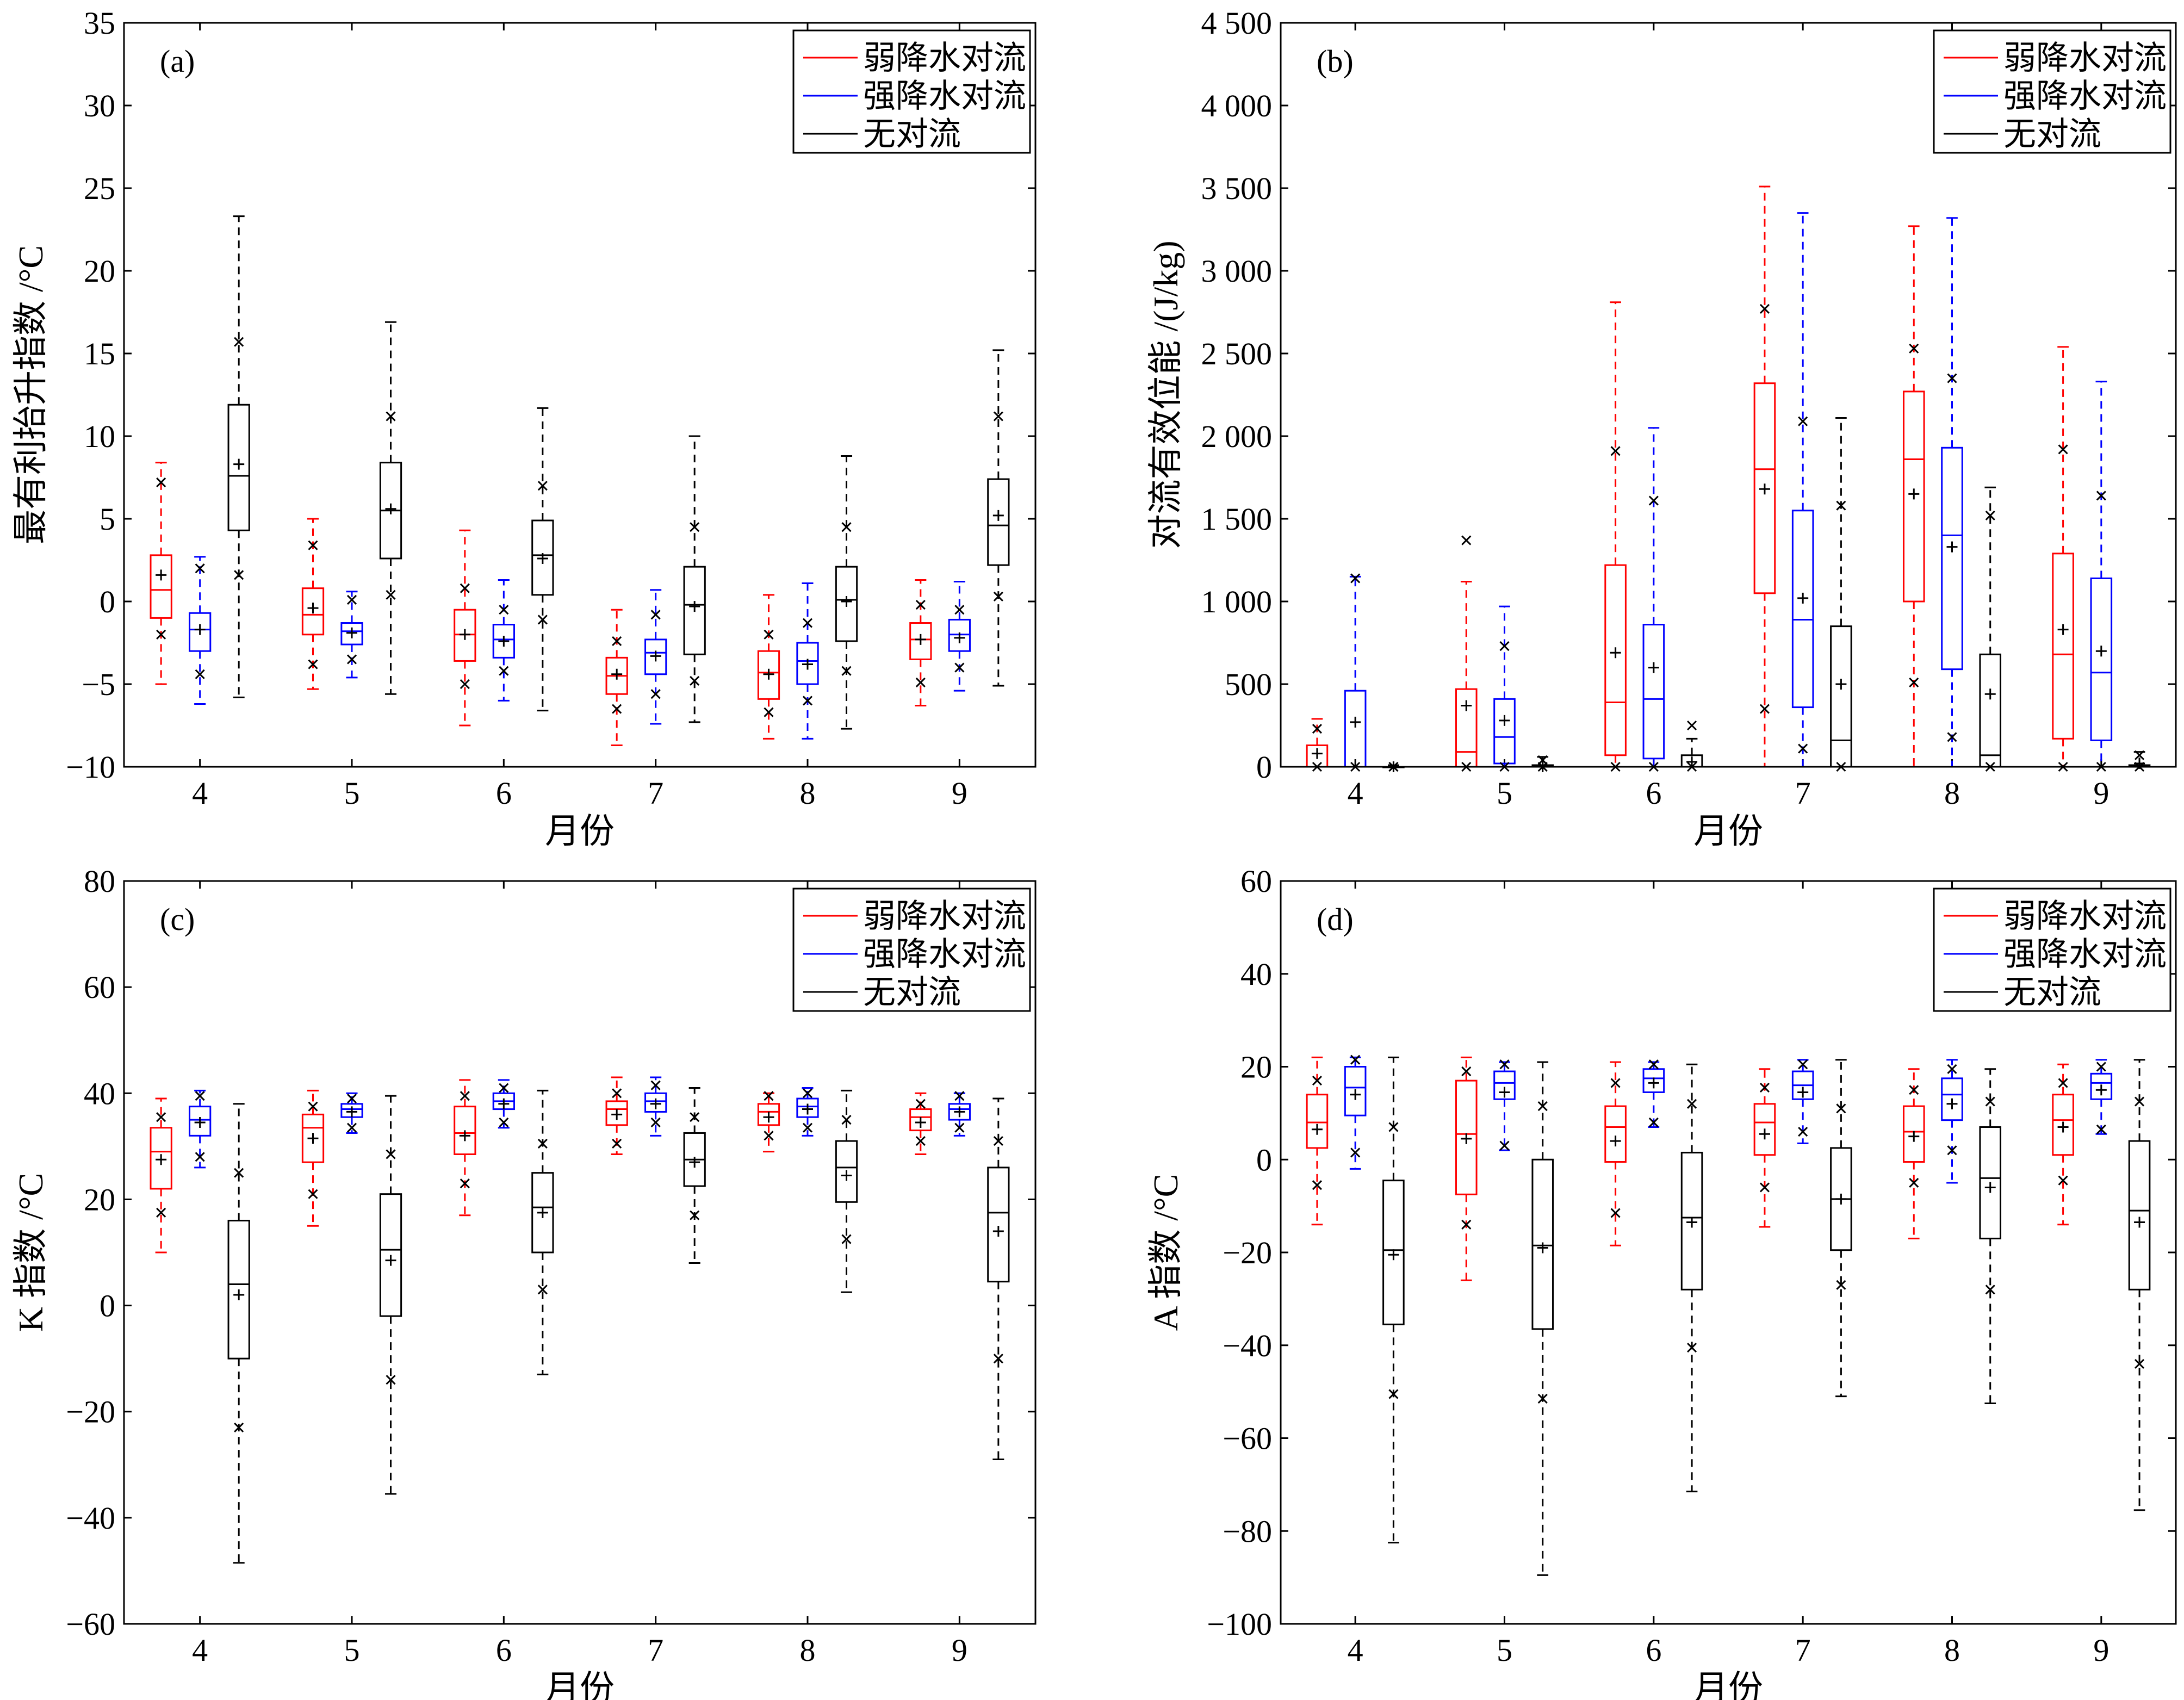 This screenshot has width=2184, height=1700. I want to click on panel-label: (a), so click(177, 61).